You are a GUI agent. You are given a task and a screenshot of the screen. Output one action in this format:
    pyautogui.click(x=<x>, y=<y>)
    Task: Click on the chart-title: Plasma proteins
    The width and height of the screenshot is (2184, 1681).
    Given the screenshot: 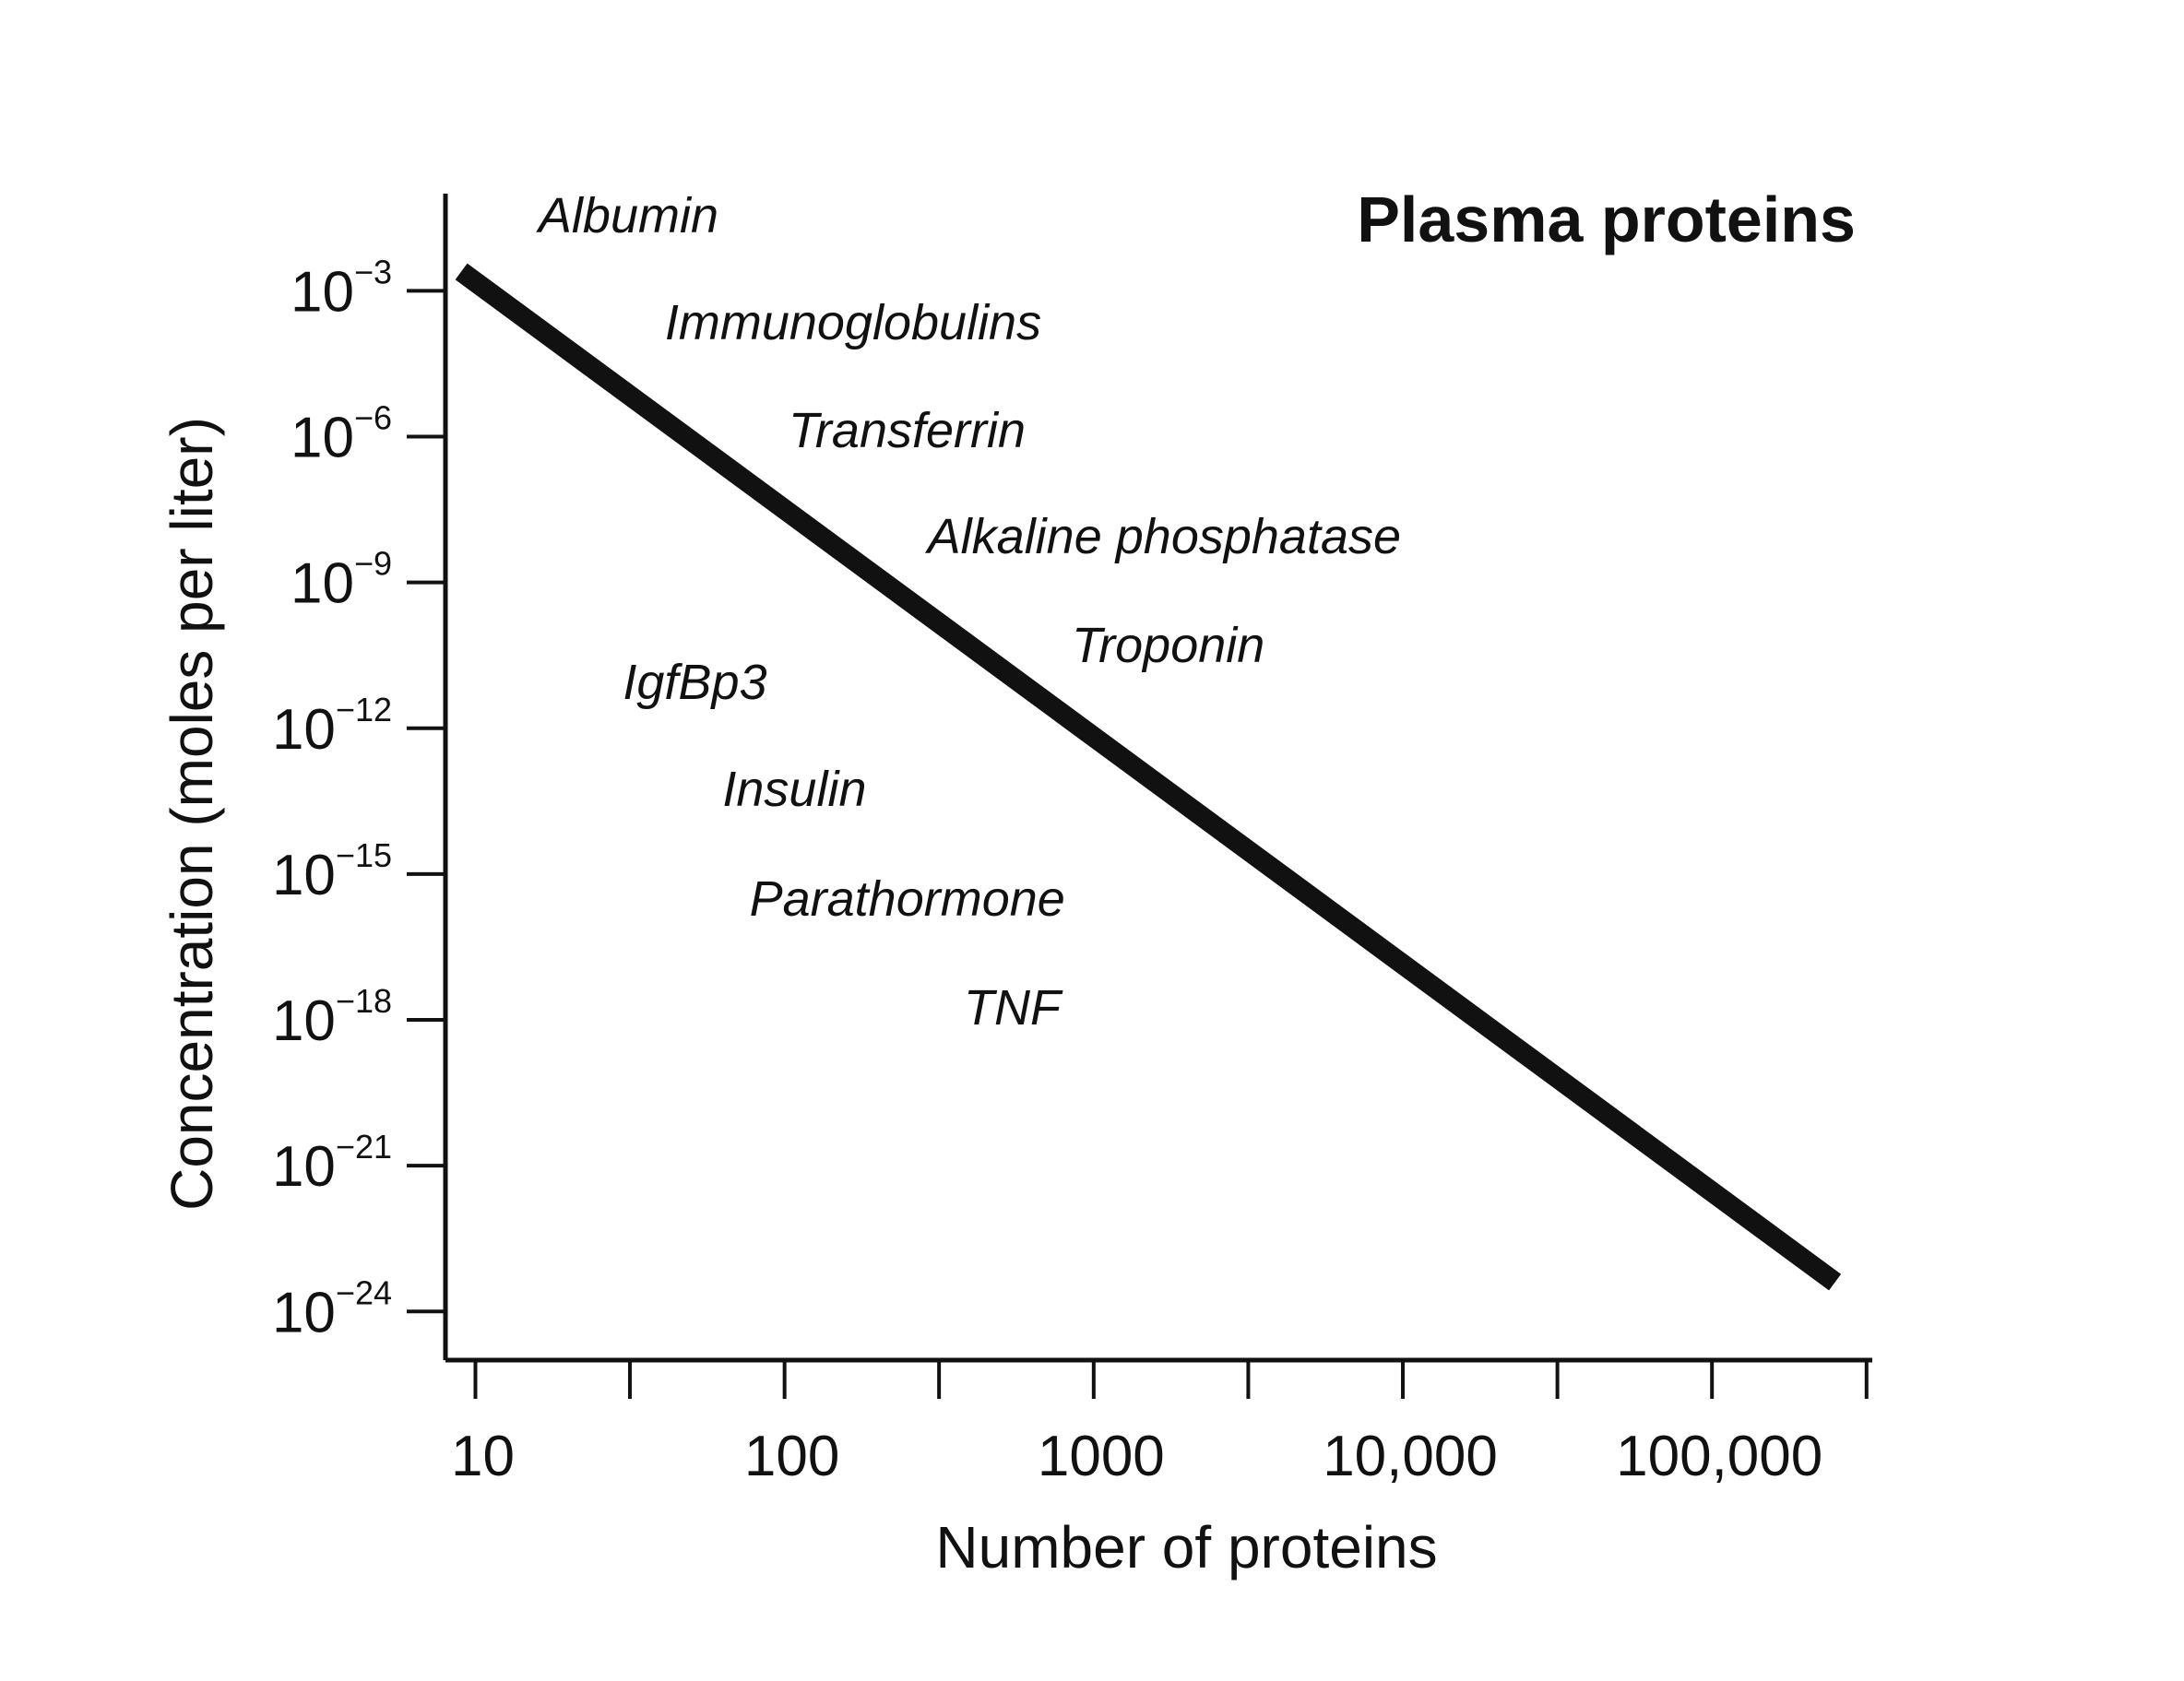 What is the action you would take?
    pyautogui.click(x=1606, y=219)
    